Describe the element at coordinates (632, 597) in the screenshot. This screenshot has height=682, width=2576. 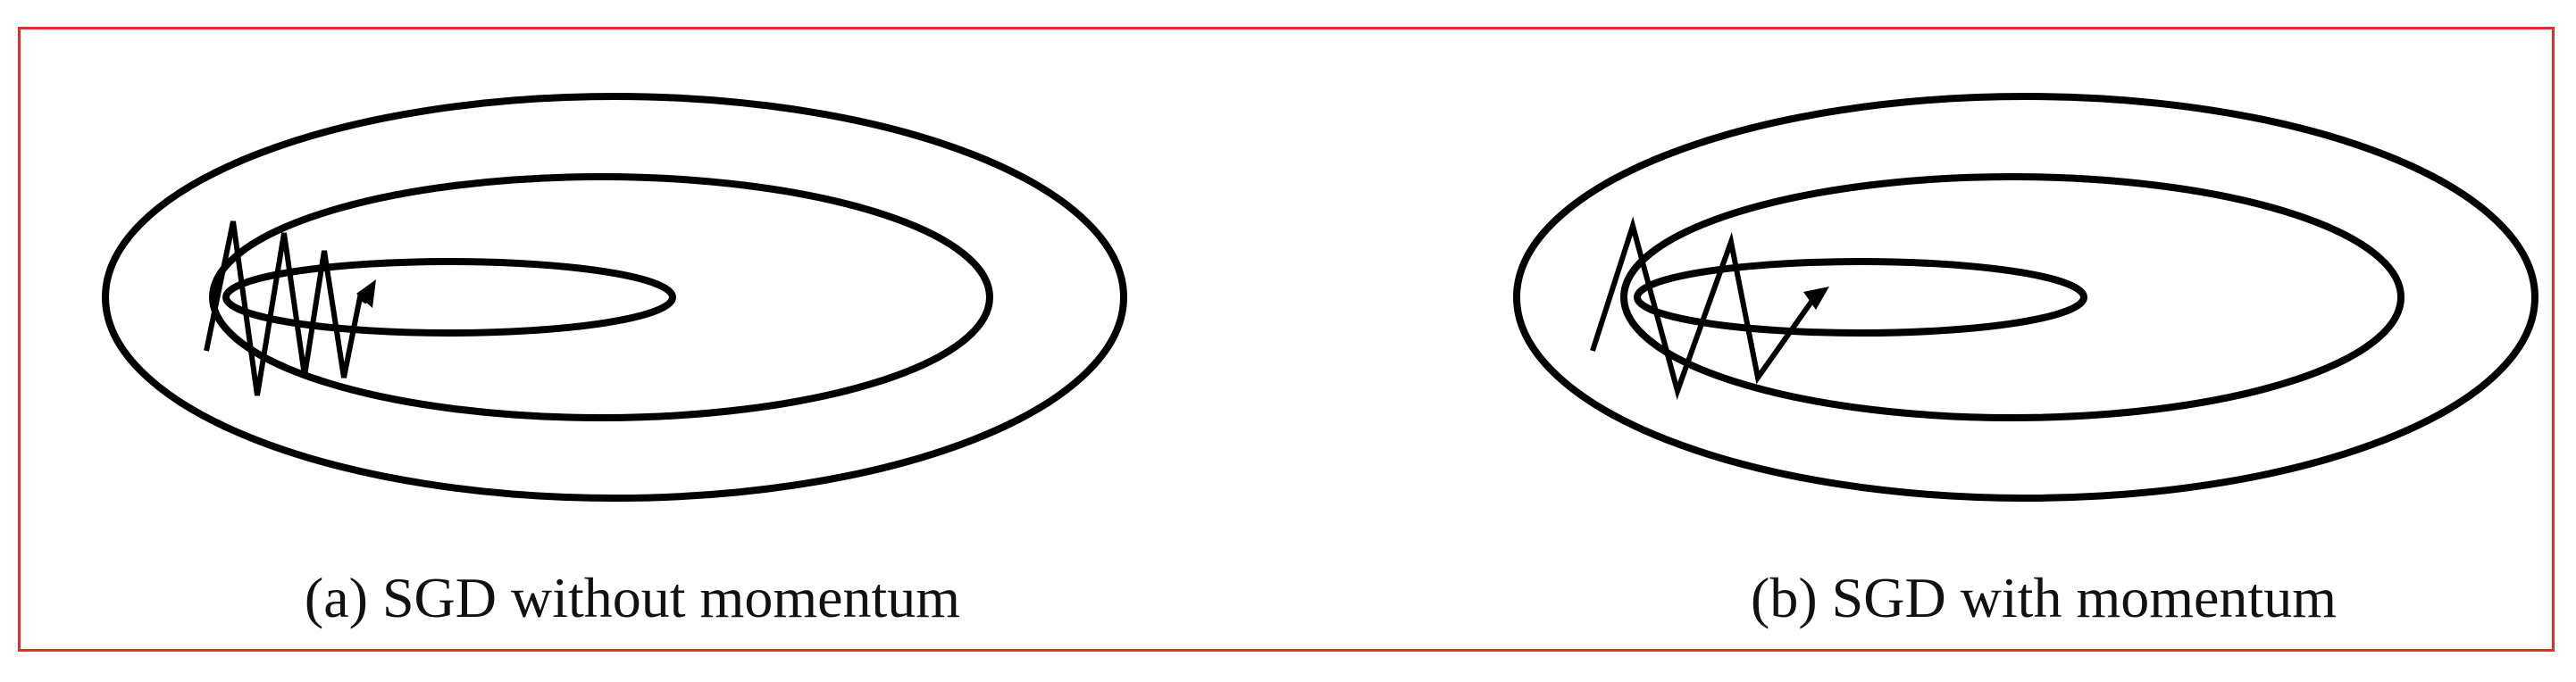
I see `caption-sgd-without-momentum: (a) SGD without momentum` at that location.